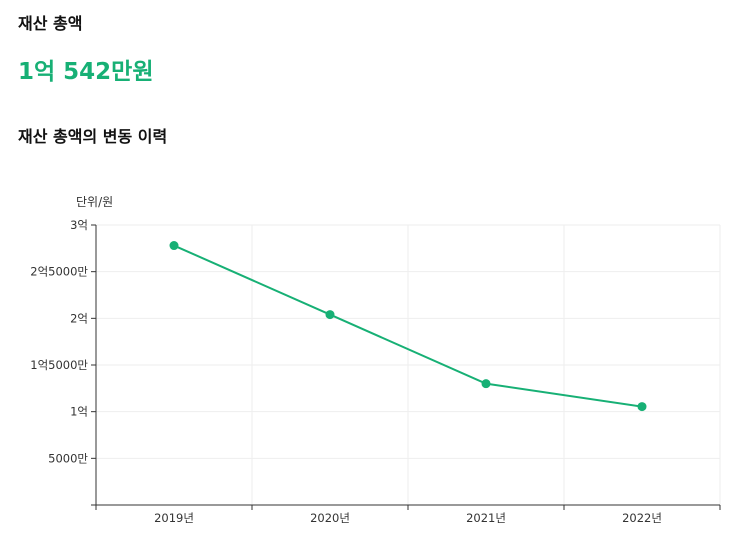  I want to click on y-tick-label: 1억5000만, so click(59, 365).